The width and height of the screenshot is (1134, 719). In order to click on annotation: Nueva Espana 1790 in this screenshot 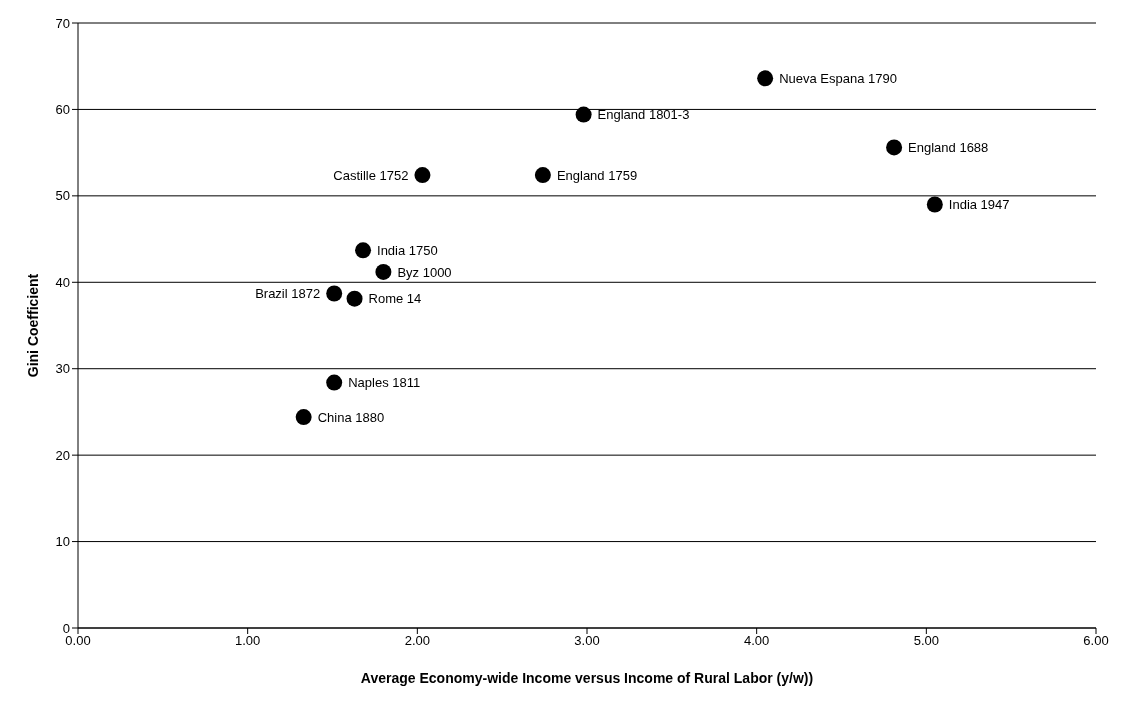, I will do `click(838, 78)`.